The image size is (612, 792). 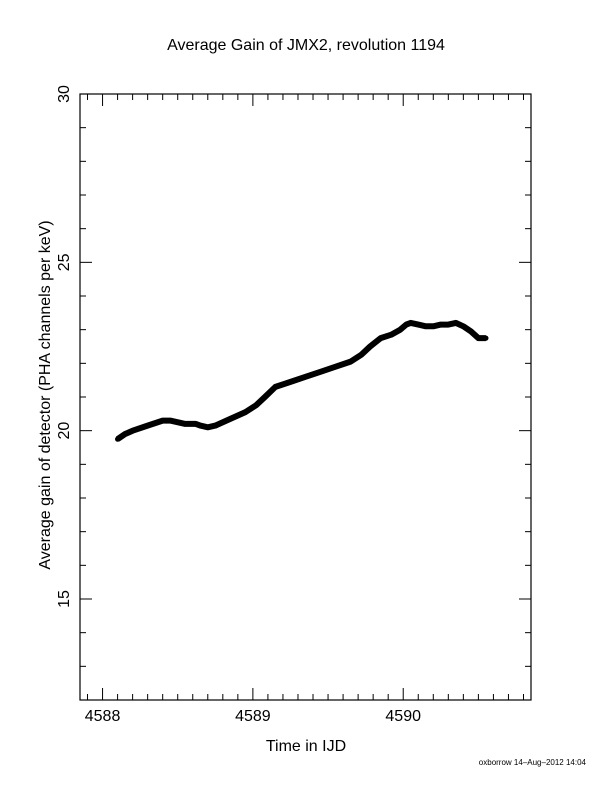 What do you see at coordinates (532, 762) in the screenshot?
I see `footer-stamp: oxborrow 14–Aug–2012 14:04` at bounding box center [532, 762].